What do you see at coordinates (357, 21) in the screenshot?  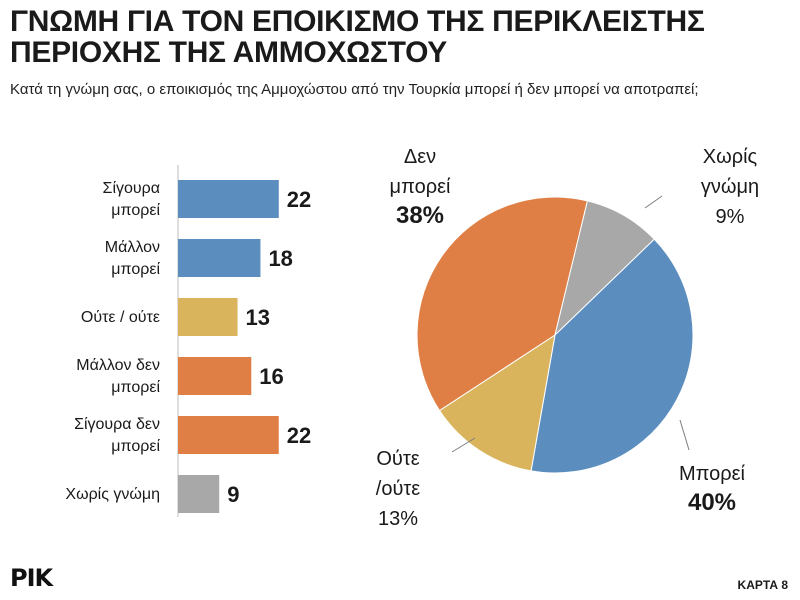 I see `title-line-1: ΓΝΩΜΗ ΓΙΑ ΤΟΝ ΕΠΟΙΚΙΣΜΟ ΤΗΣ ΠΕΡΙΚΛΕΙΣΤΗΣ` at bounding box center [357, 21].